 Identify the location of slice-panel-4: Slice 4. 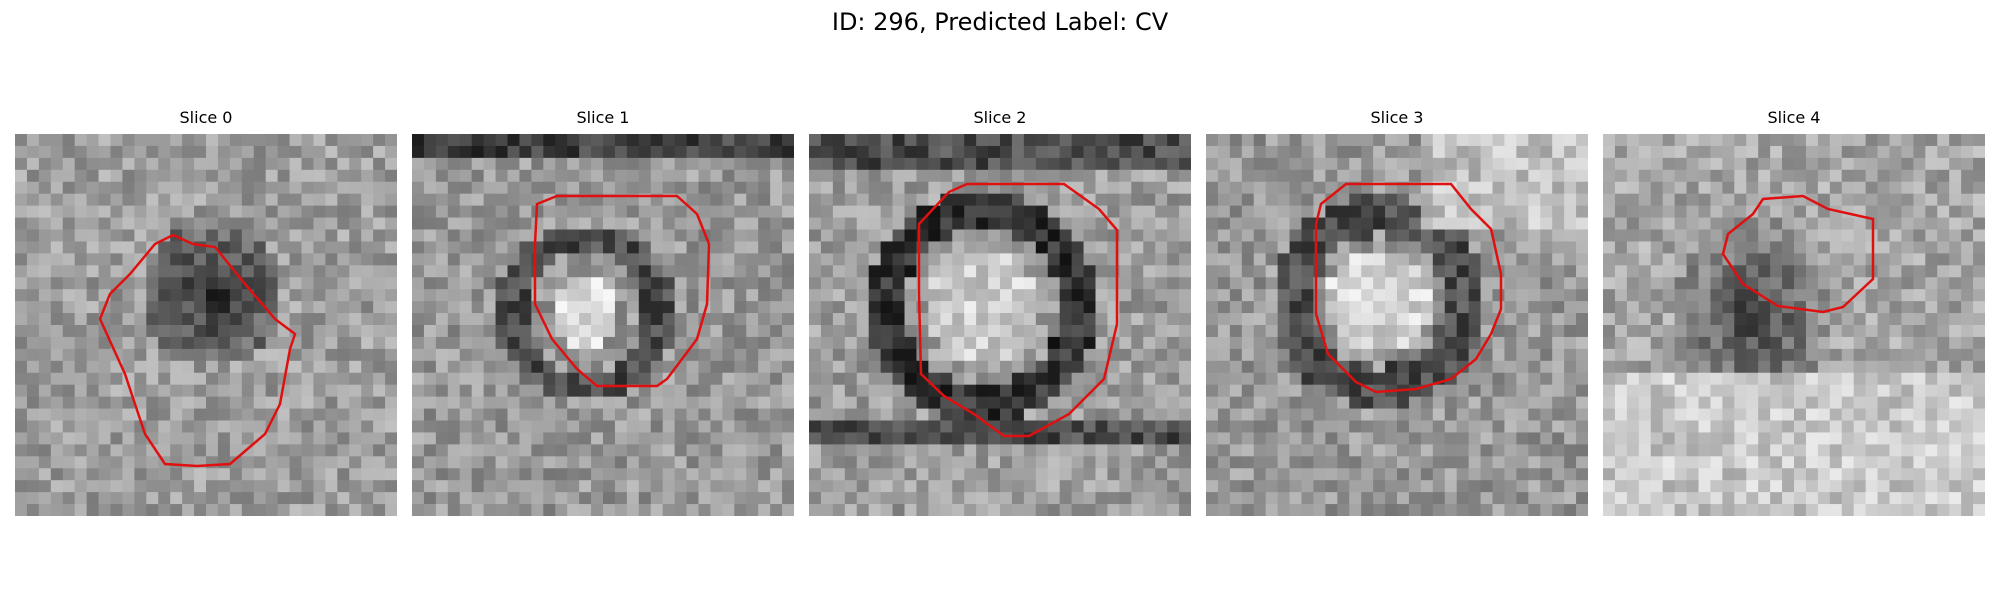
(1794, 312).